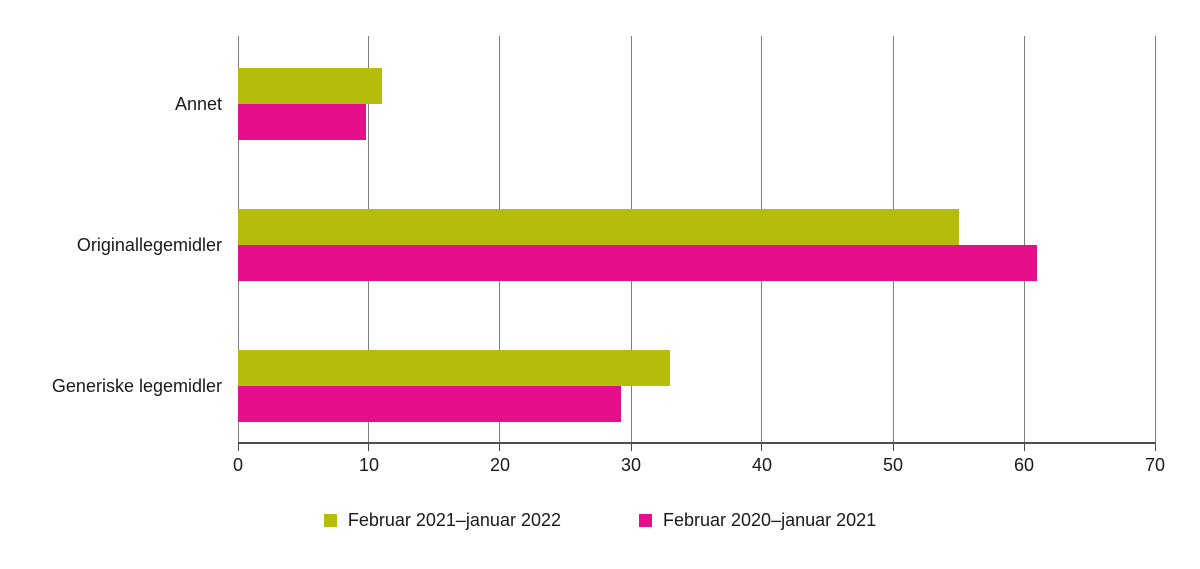  Describe the element at coordinates (1155, 465) in the screenshot. I see `x-axis-tick-label: 70` at that location.